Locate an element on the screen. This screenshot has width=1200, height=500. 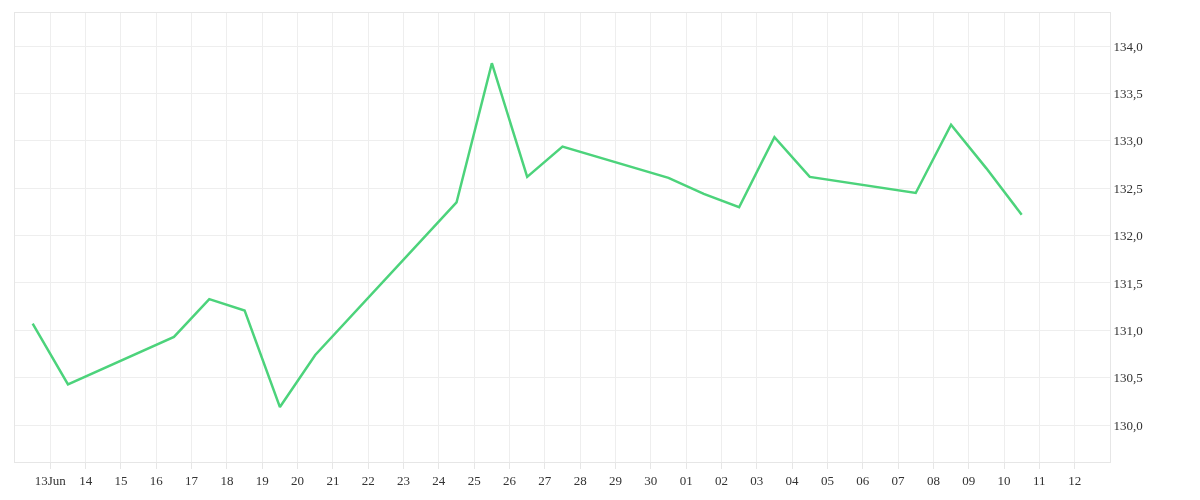
x-tick-label: 15 is located at coordinates (121, 480).